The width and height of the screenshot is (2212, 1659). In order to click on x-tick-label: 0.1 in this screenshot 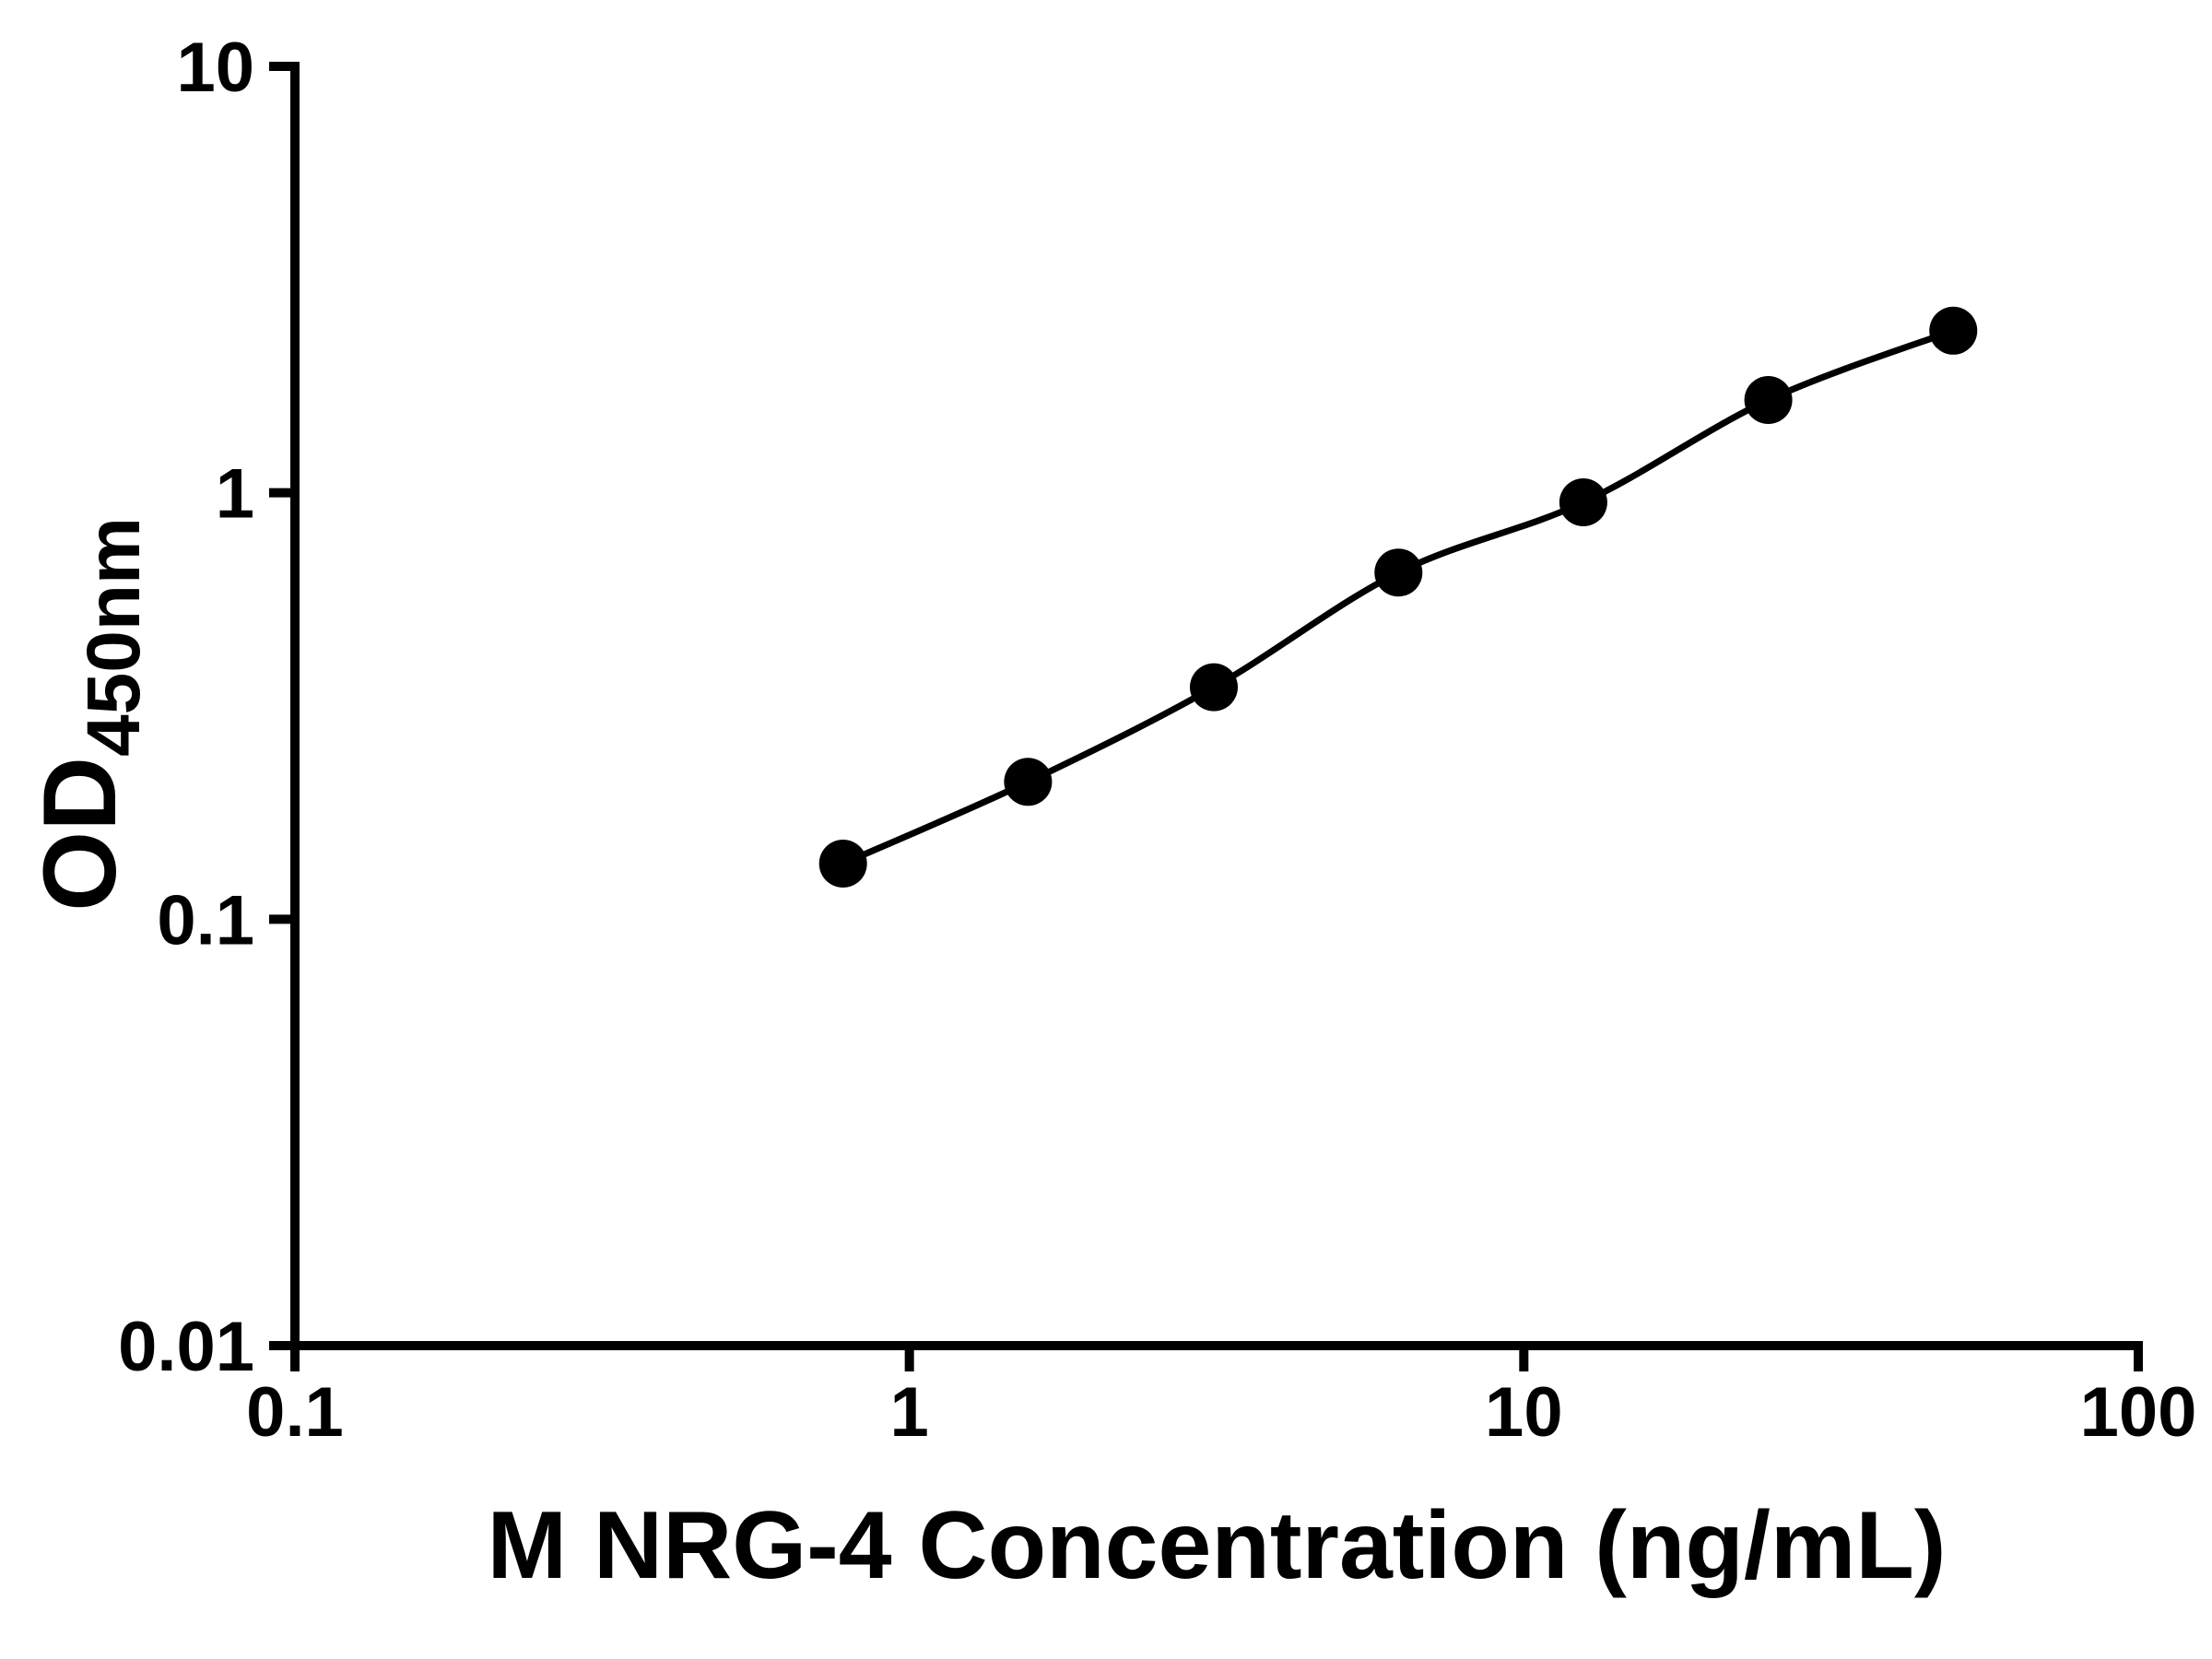, I will do `click(295, 1412)`.